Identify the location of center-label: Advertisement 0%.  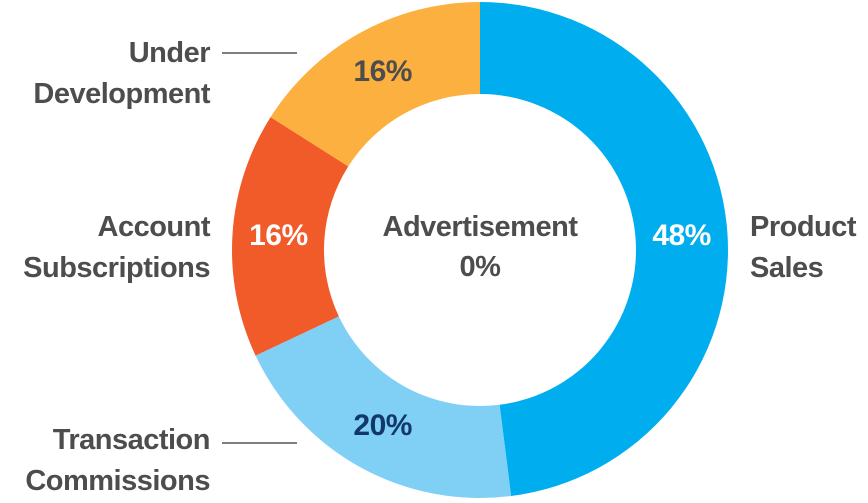
(480, 247).